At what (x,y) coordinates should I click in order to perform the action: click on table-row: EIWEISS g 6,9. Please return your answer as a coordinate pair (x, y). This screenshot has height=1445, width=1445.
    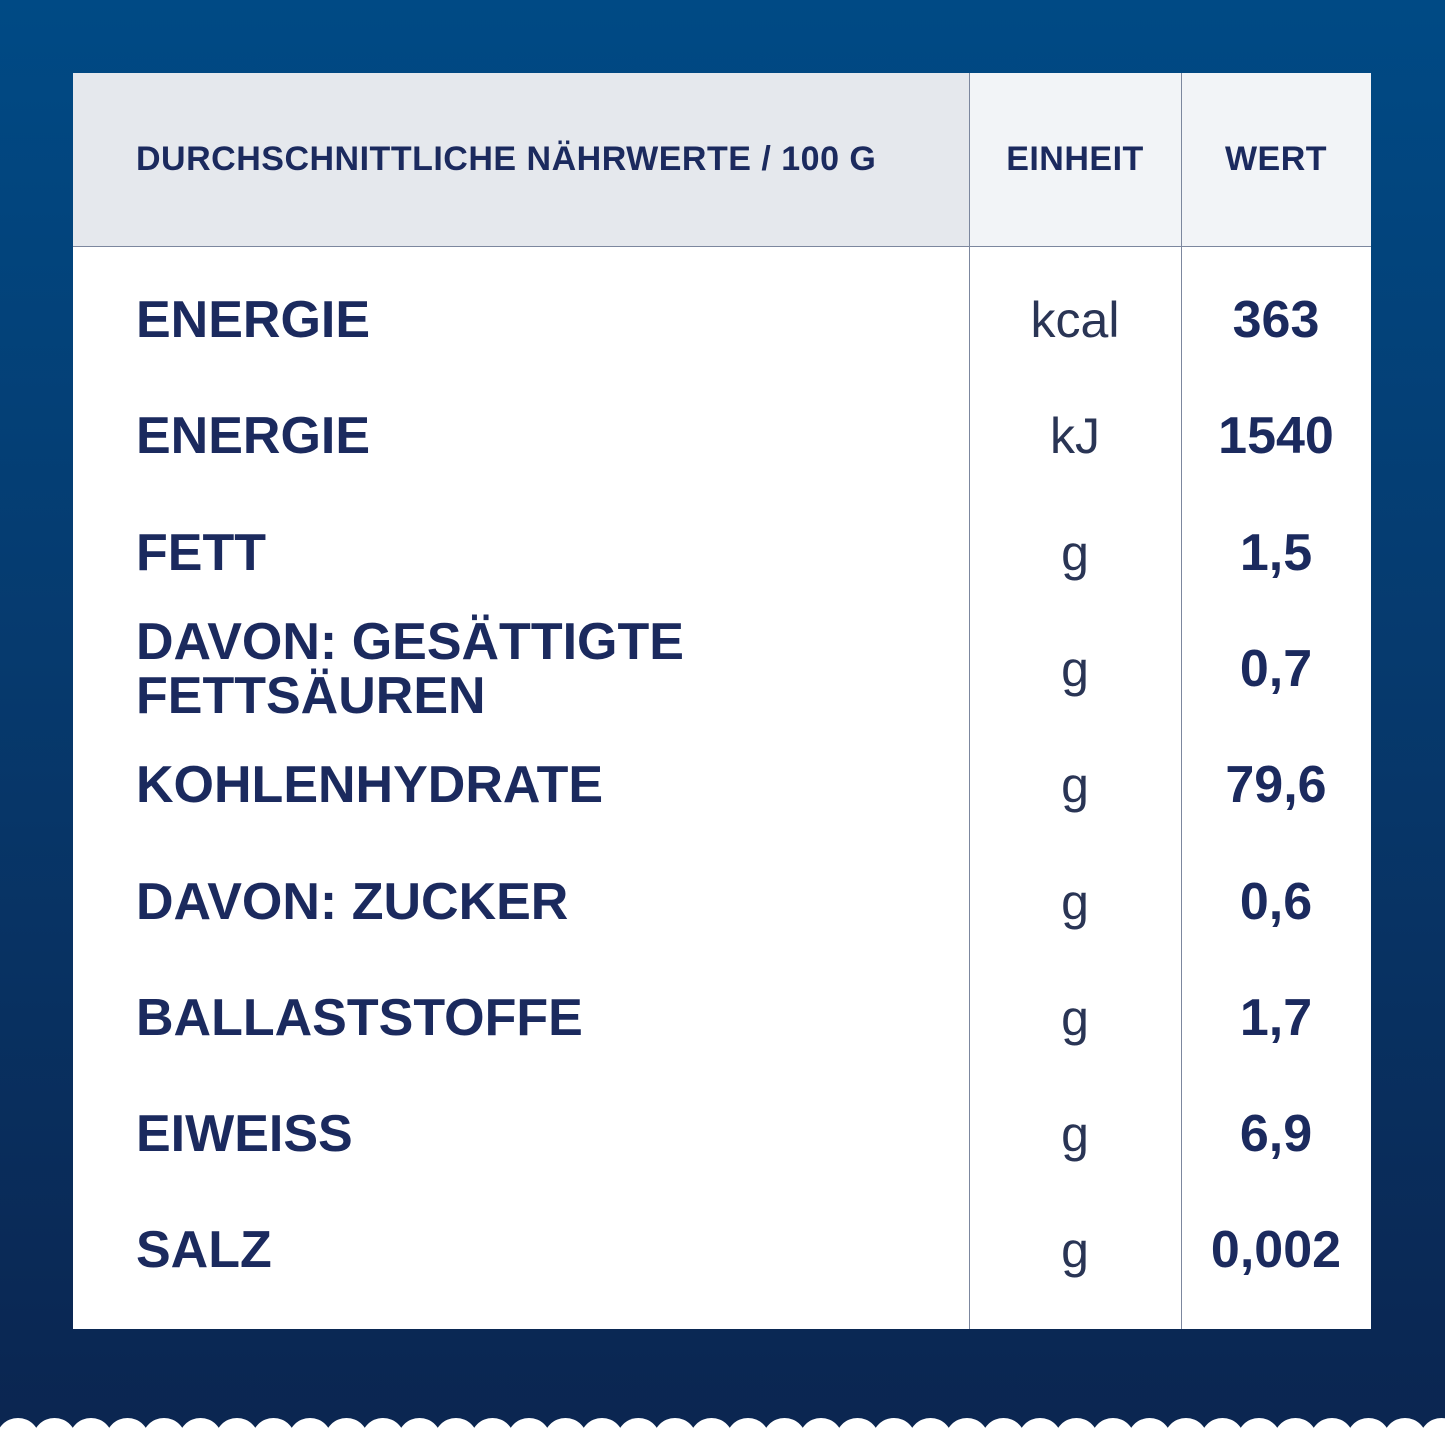
    Looking at the image, I should click on (722, 1134).